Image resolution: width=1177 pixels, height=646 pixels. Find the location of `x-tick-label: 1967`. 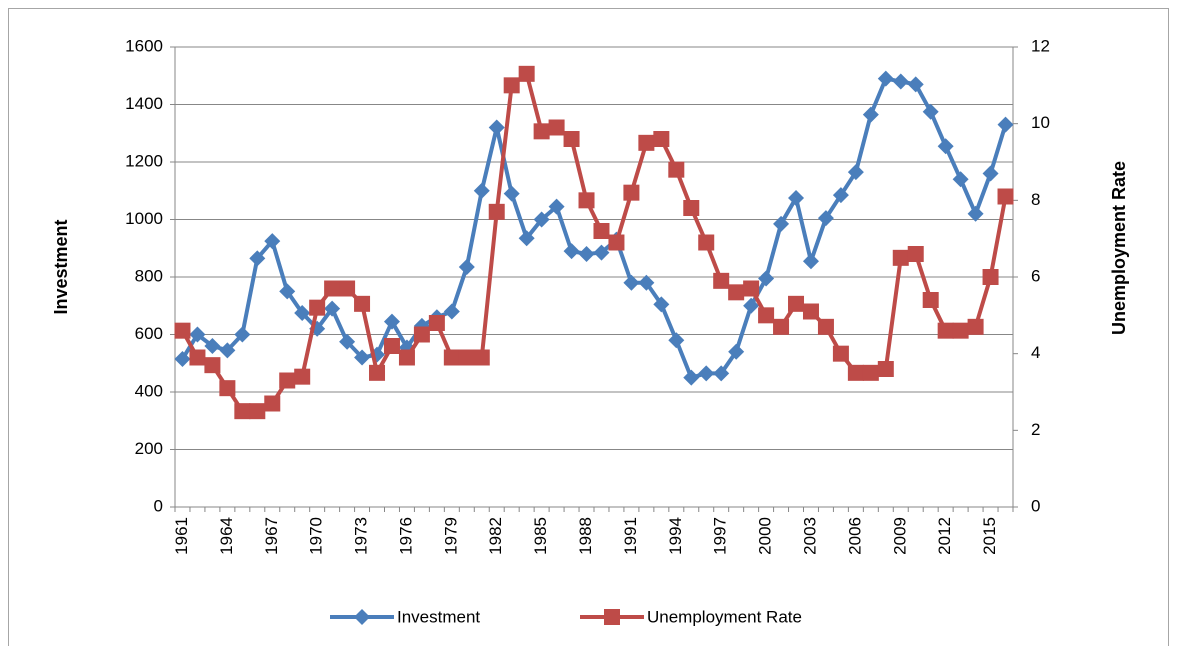

x-tick-label: 1967 is located at coordinates (271, 536).